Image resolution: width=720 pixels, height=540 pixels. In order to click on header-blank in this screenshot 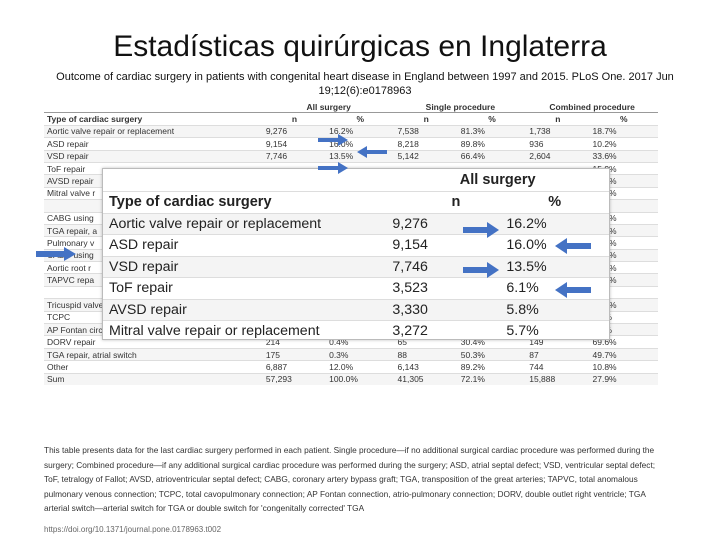, I will do `click(153, 107)`.